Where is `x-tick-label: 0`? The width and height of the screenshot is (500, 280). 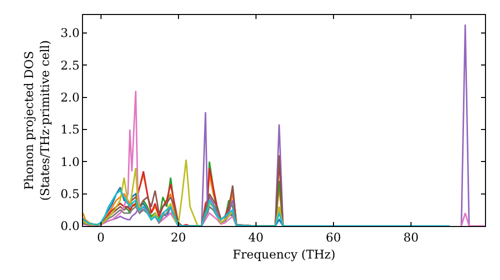 x-tick-label: 0 is located at coordinates (101, 237).